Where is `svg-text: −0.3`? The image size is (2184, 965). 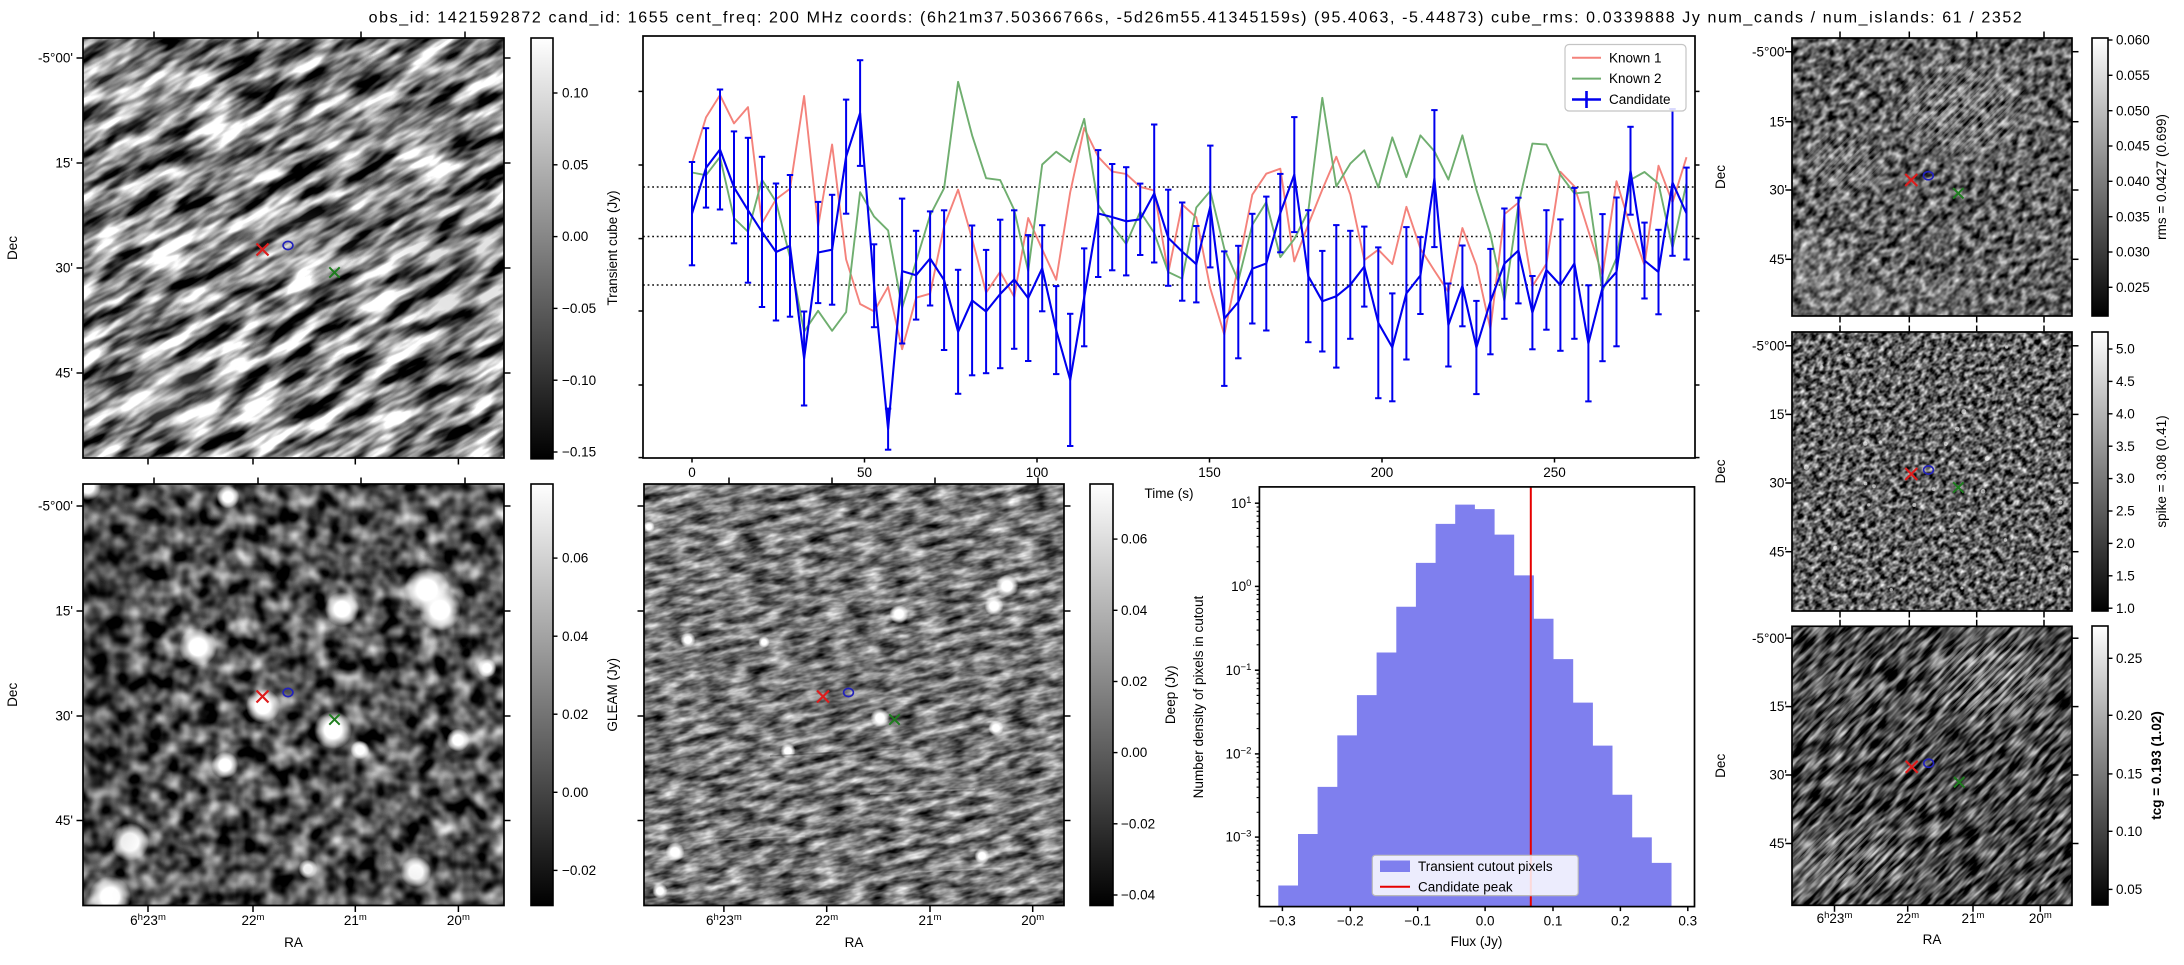 svg-text: −0.3 is located at coordinates (1282, 921).